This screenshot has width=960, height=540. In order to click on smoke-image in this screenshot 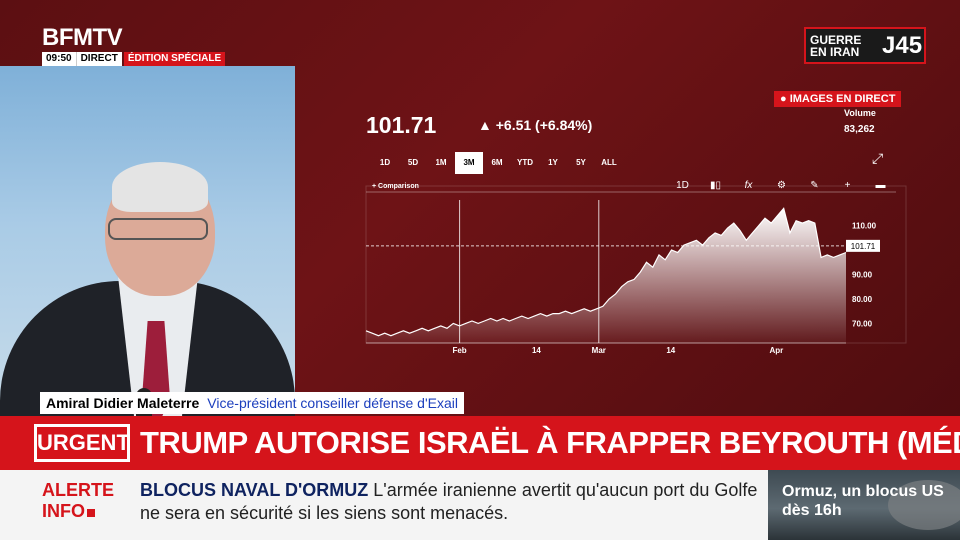, I will do `click(924, 505)`.